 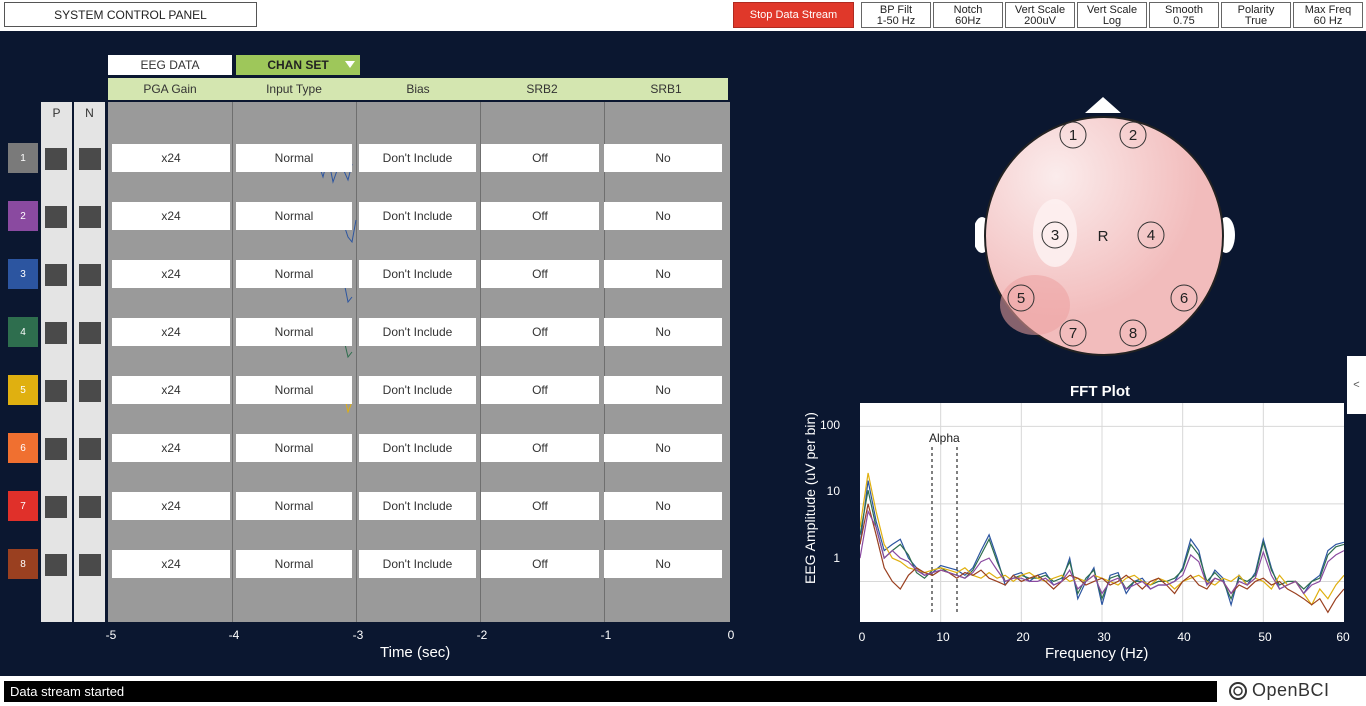 I want to click on openbci-logo-icon, so click(x=1238, y=690).